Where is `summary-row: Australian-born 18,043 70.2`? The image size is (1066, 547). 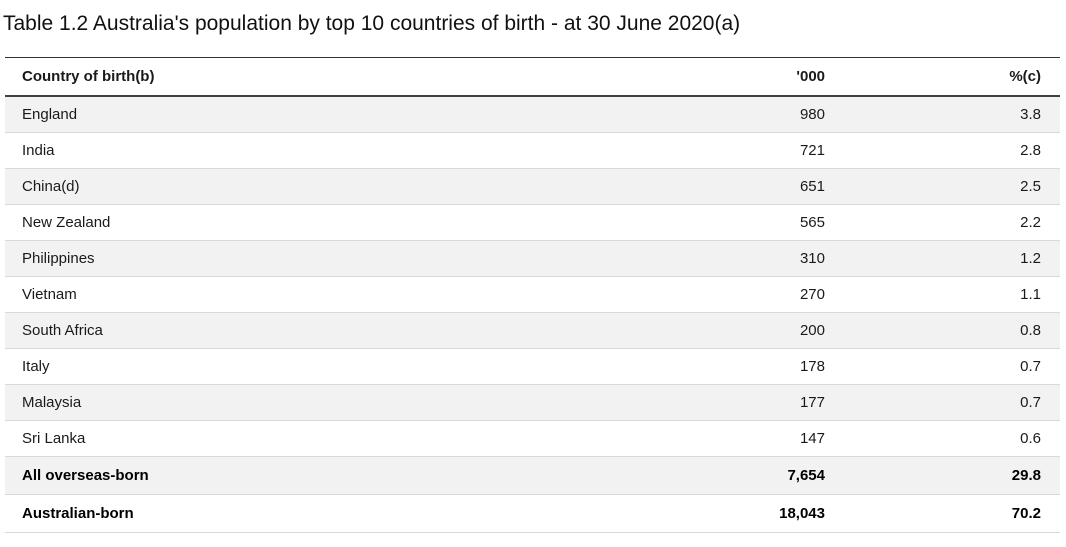 summary-row: Australian-born 18,043 70.2 is located at coordinates (532, 513).